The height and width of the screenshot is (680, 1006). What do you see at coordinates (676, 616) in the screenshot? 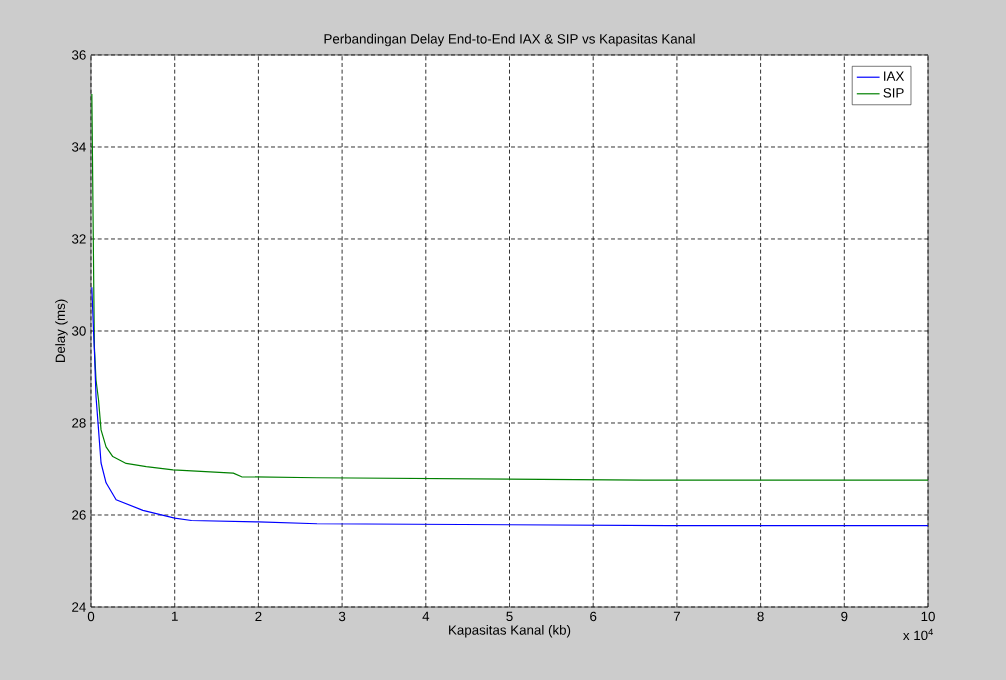
I see `x-tick-label: 7` at bounding box center [676, 616].